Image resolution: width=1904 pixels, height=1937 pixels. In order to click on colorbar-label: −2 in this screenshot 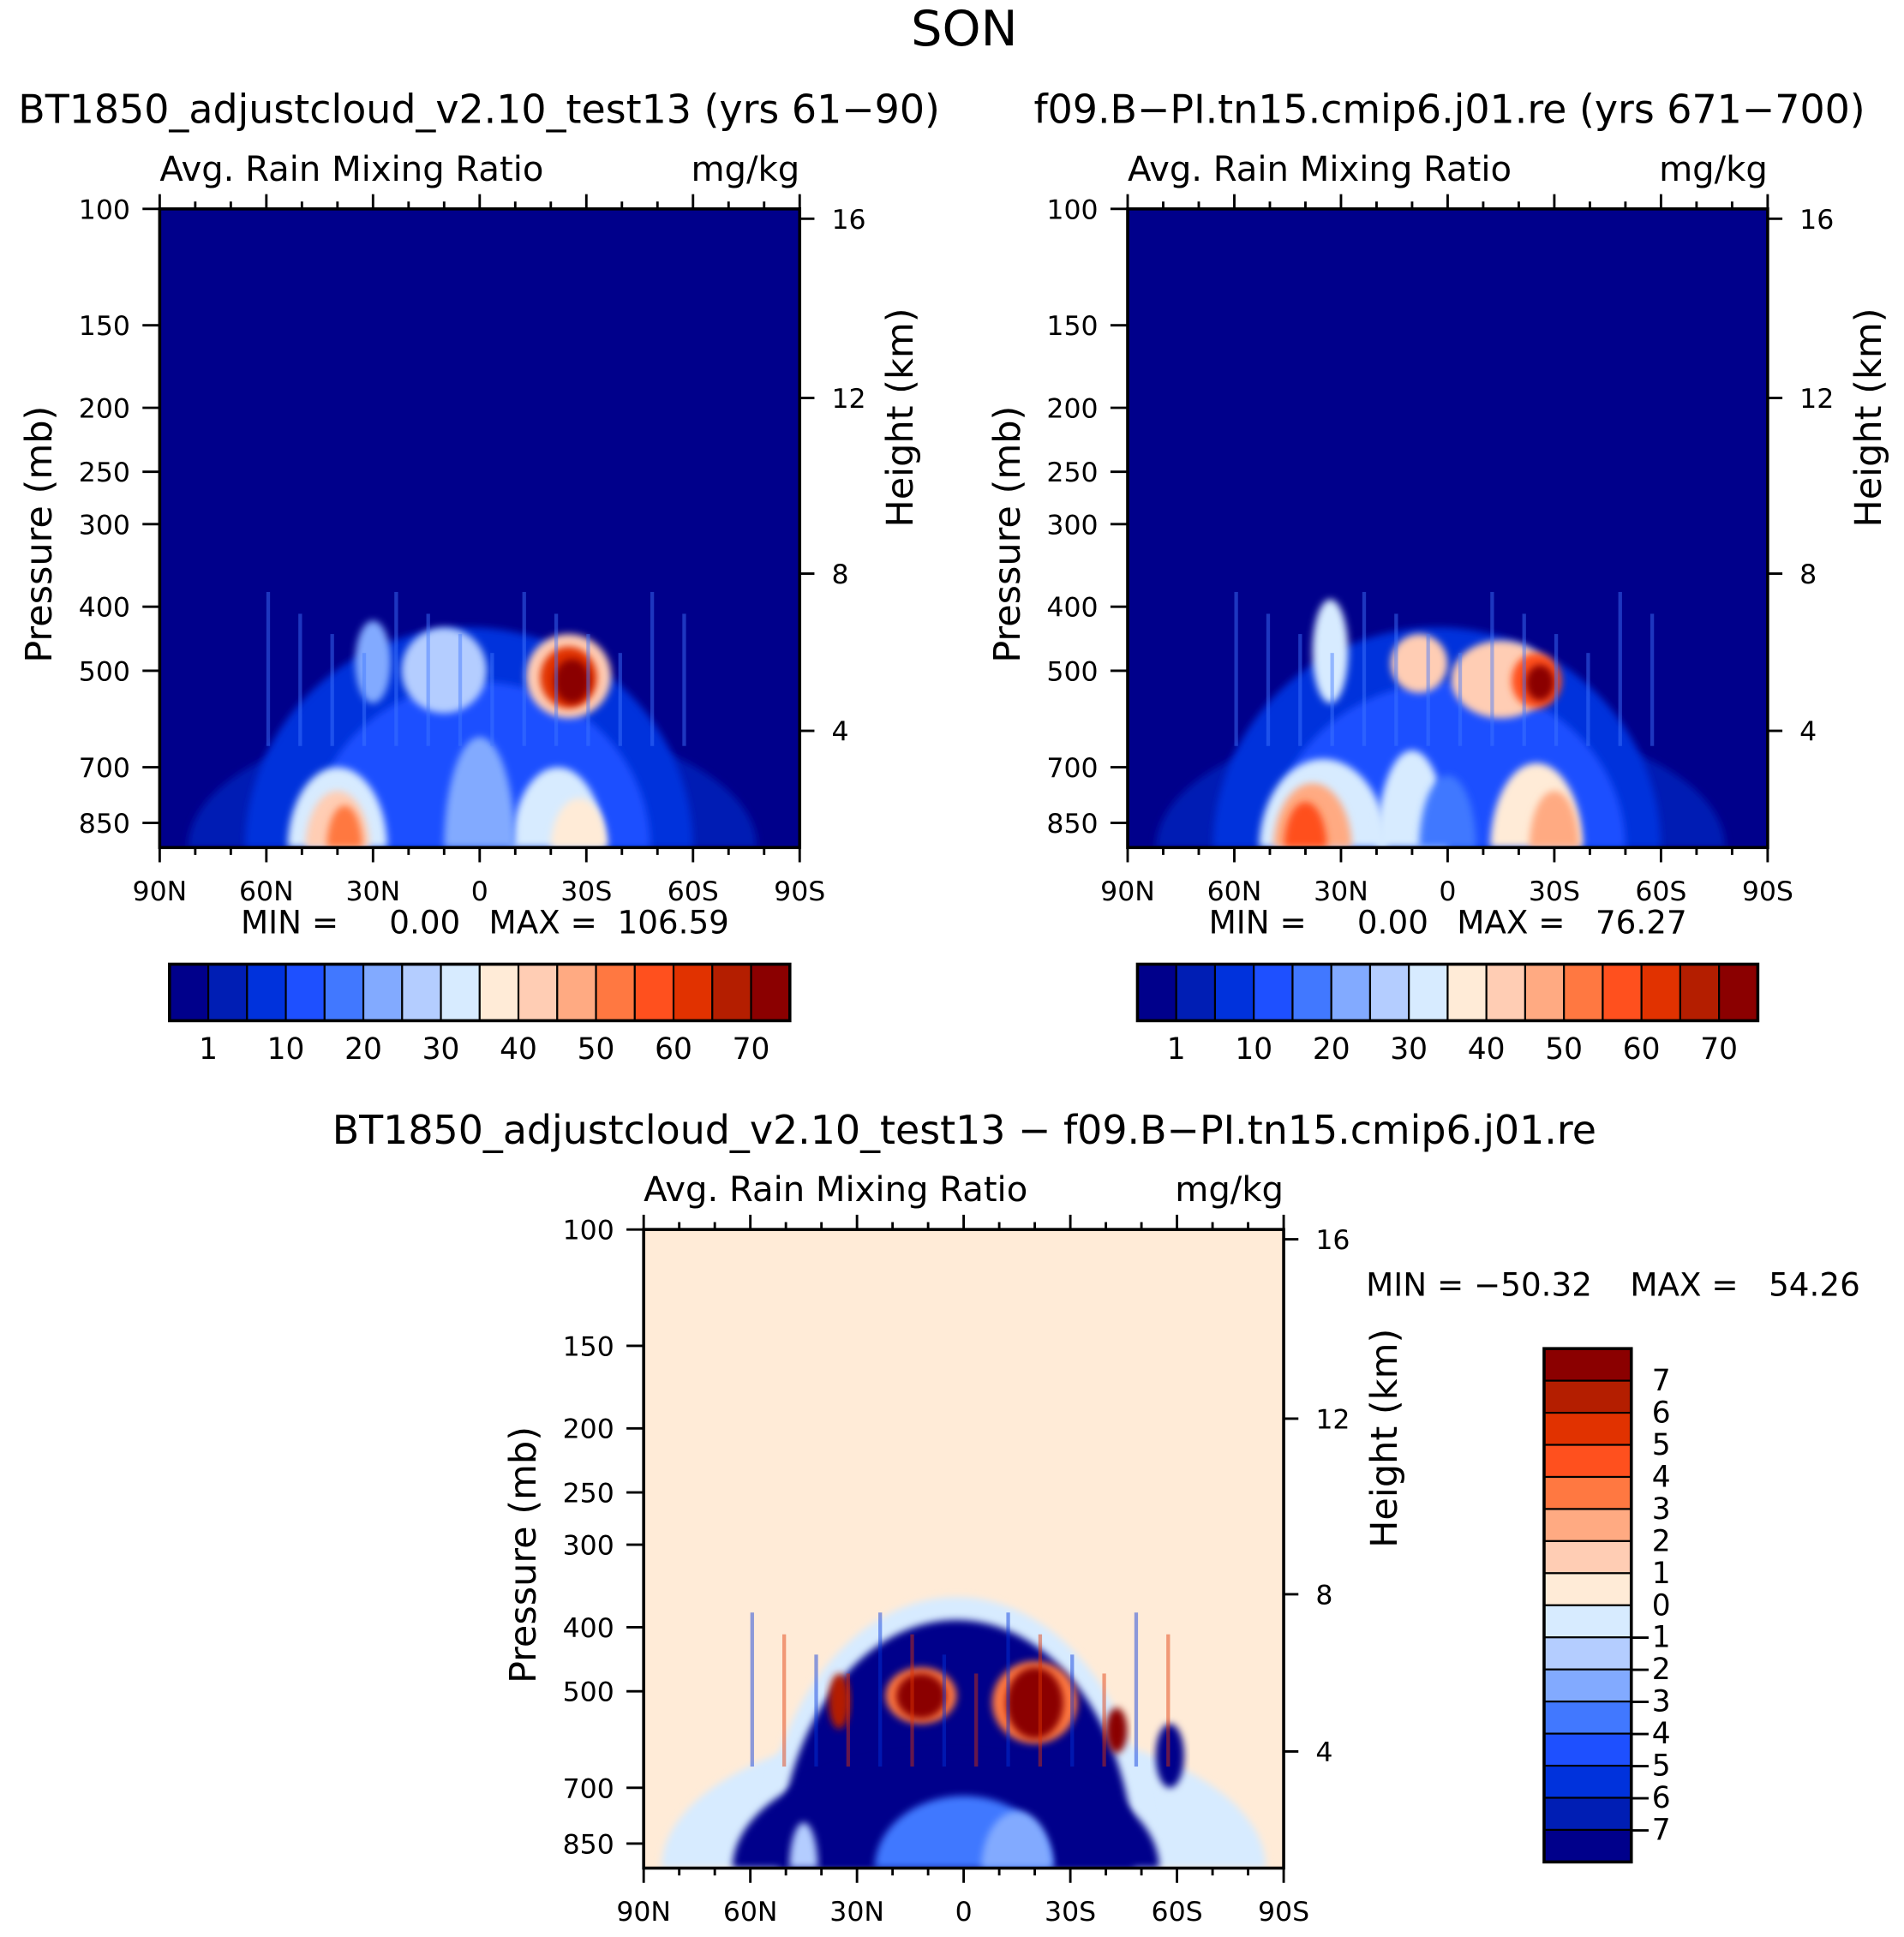, I will do `click(1649, 1670)`.